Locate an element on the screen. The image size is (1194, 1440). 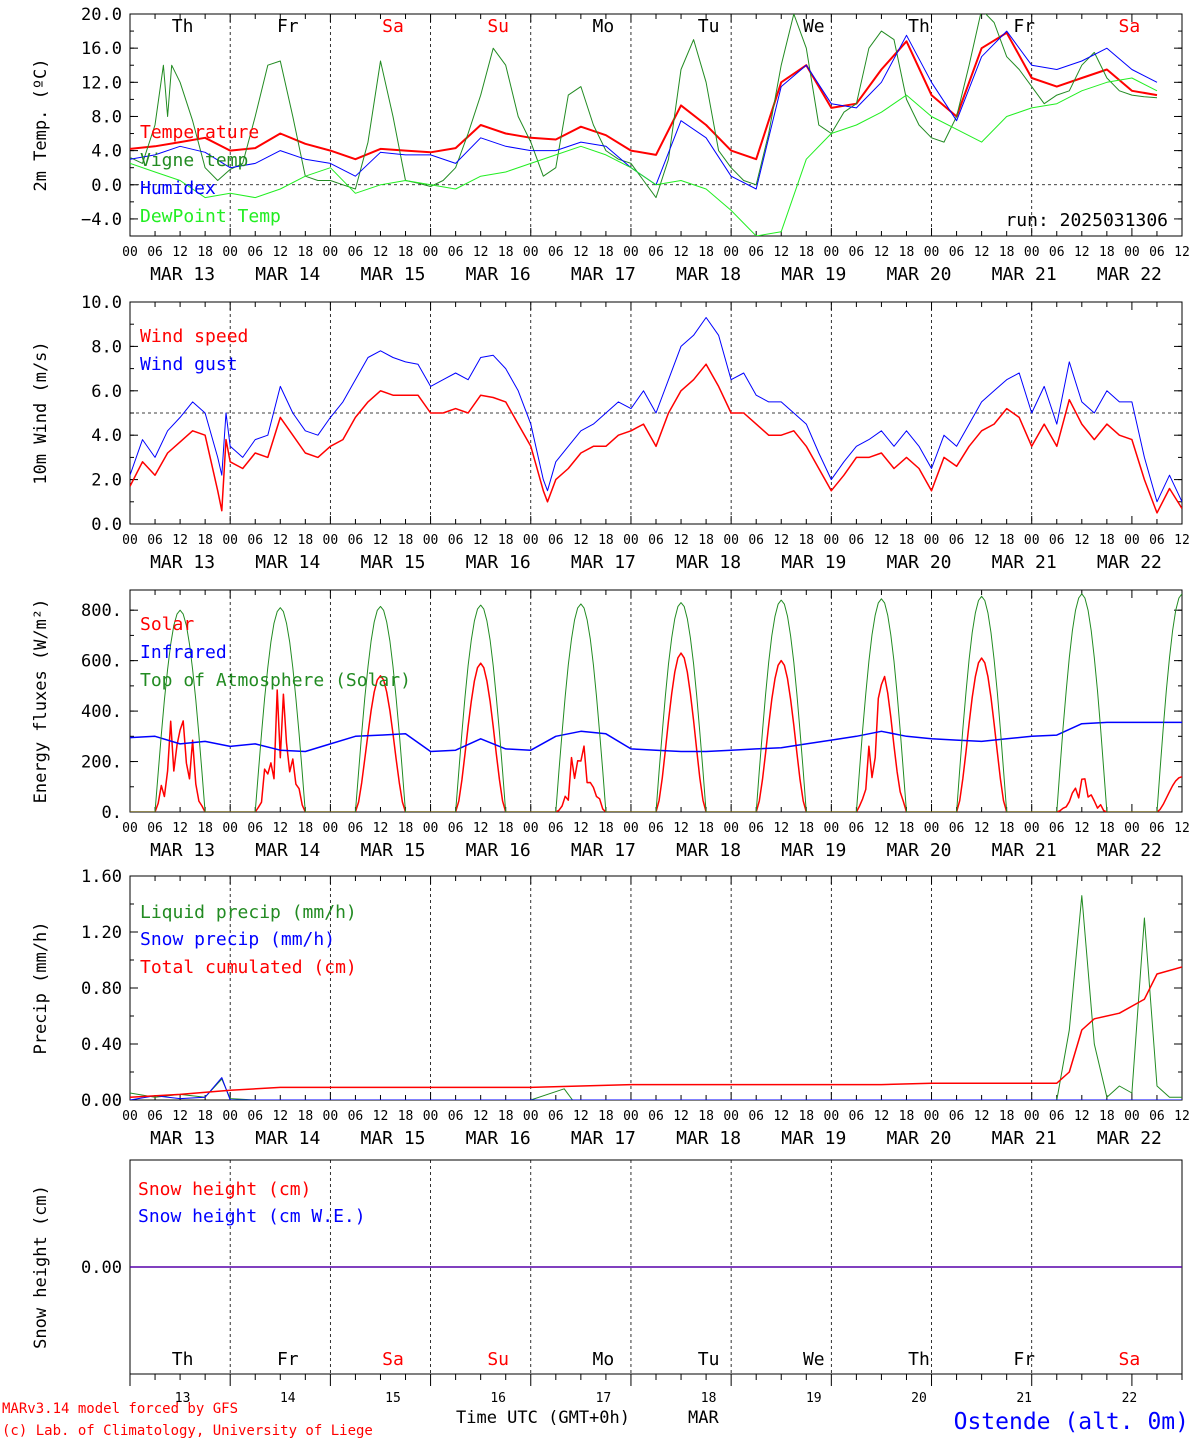
y-tick-label: 0. is located at coordinates (112, 813).